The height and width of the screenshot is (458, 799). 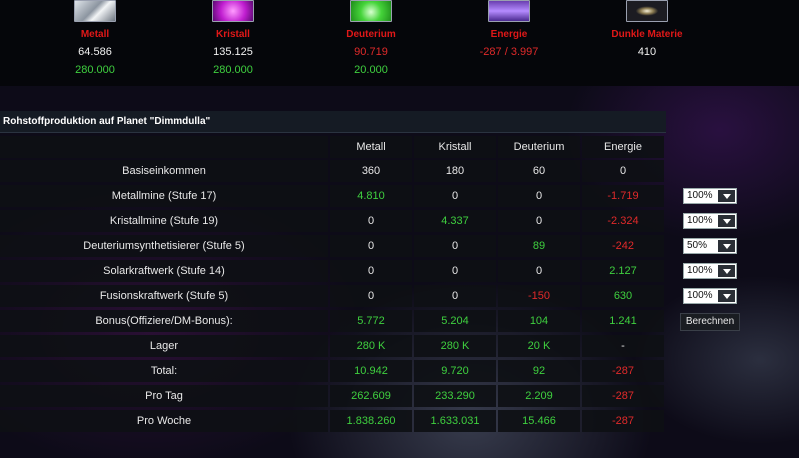 I want to click on resource-production: 20.000, so click(x=371, y=70).